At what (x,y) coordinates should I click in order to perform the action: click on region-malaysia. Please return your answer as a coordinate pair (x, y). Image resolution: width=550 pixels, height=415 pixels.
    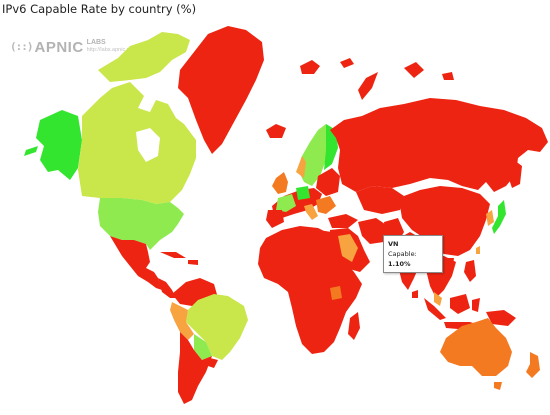
    Looking at the image, I should click on (438, 299).